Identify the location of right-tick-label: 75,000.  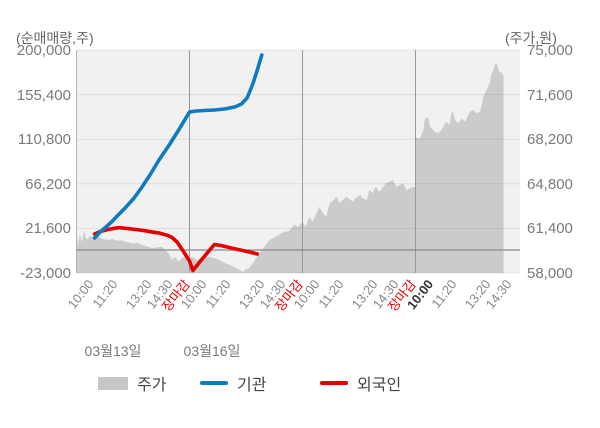
(550, 50).